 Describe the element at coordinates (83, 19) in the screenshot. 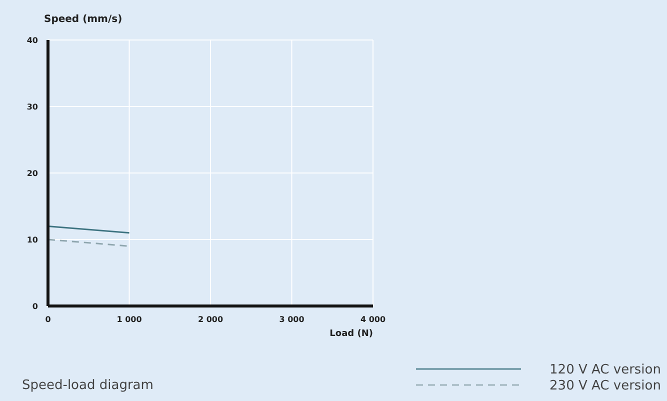

I see `y-axis-title: Speed (mm/s)` at that location.